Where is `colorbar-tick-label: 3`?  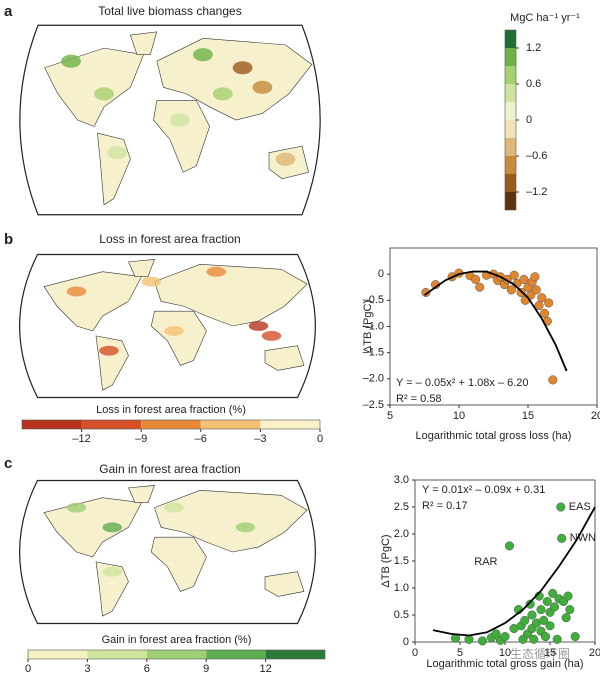 colorbar-tick-label: 3 is located at coordinates (87, 668).